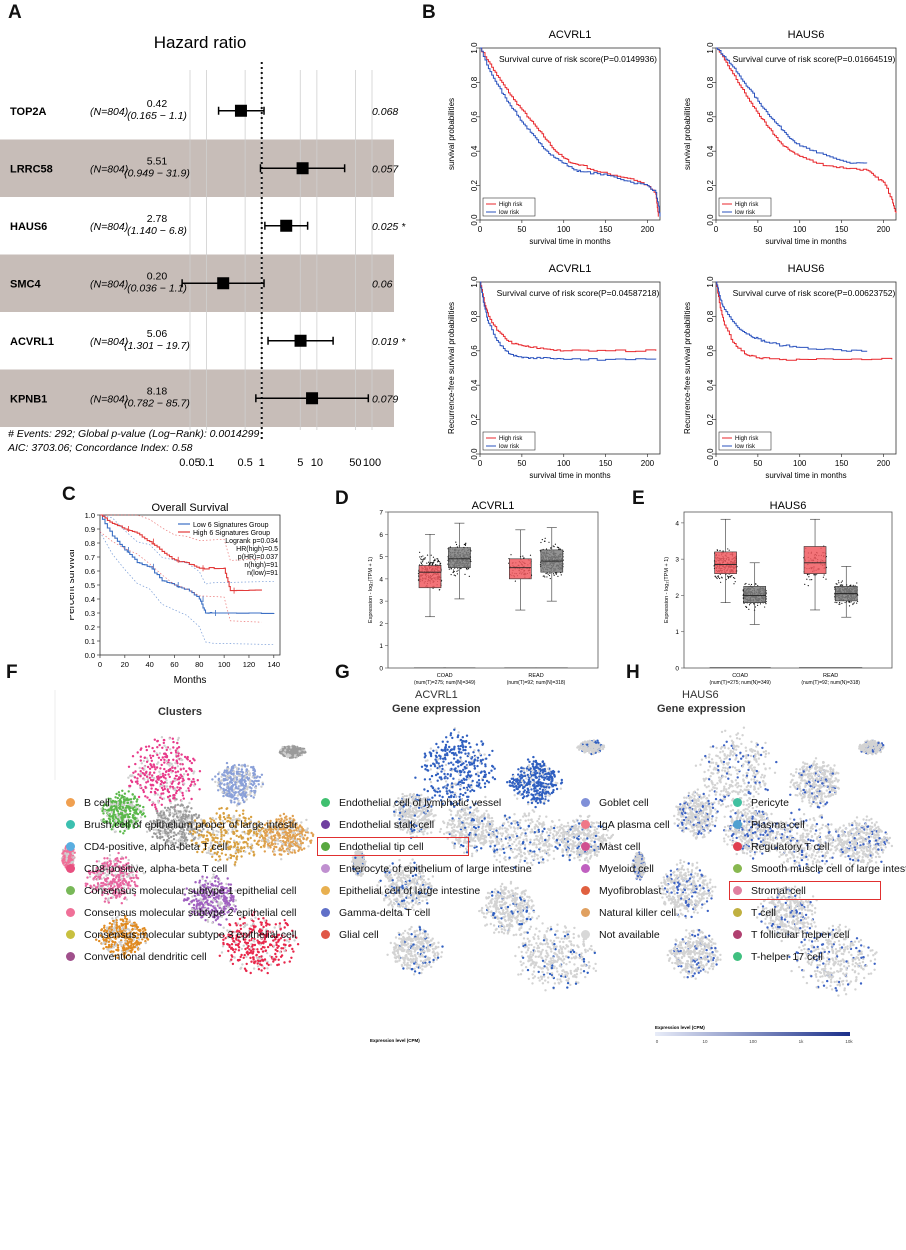  What do you see at coordinates (90, 529) in the screenshot?
I see `y-tick-label: 0.9` at bounding box center [90, 529].